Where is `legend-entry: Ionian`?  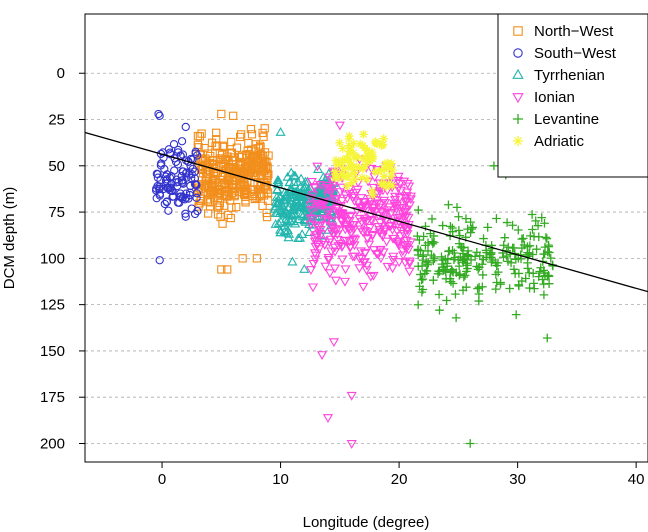 legend-entry: Ionian is located at coordinates (543, 97).